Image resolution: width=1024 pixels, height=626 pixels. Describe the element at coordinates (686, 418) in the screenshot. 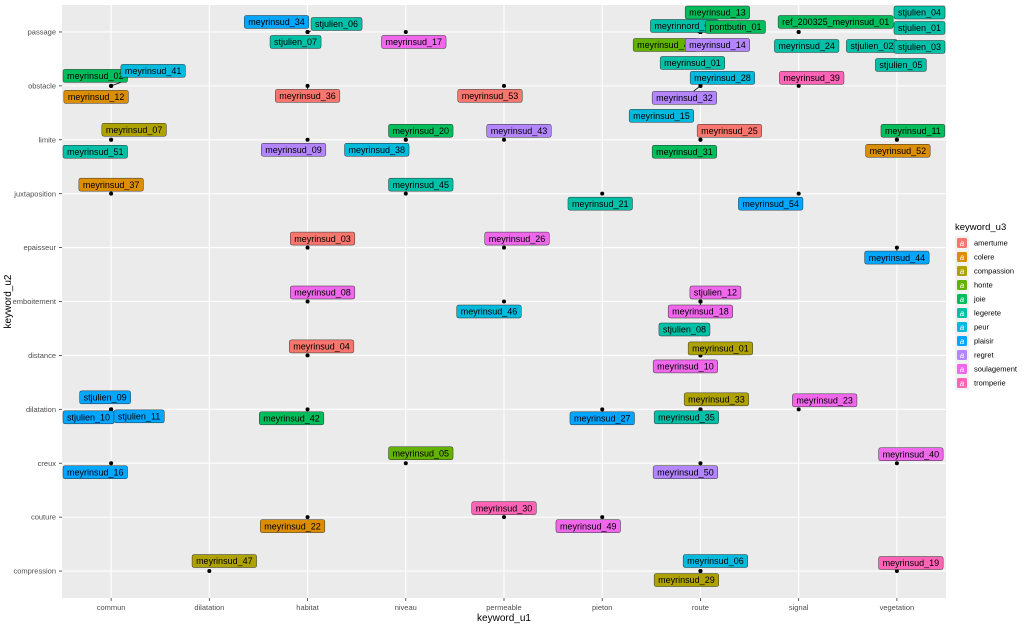

I see `label-text: meyrinsud_35` at that location.